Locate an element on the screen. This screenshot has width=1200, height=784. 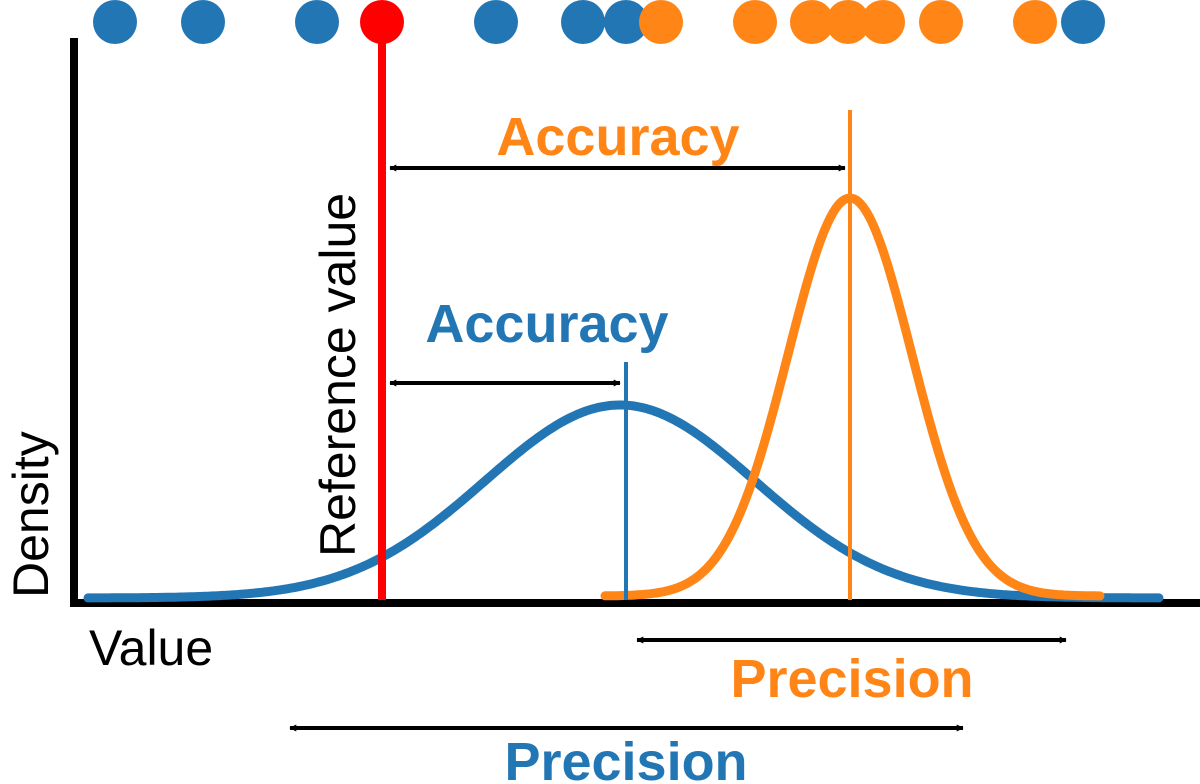
blue-accuracy-label: Accuracy is located at coordinates (546, 324).